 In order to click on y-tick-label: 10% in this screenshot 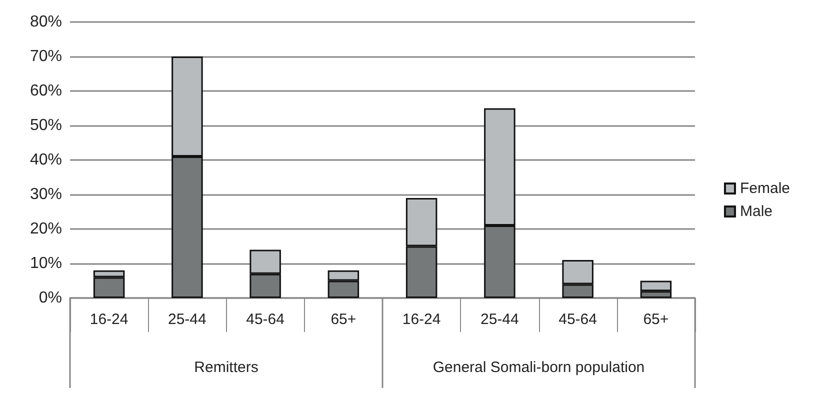, I will do `click(46, 263)`.